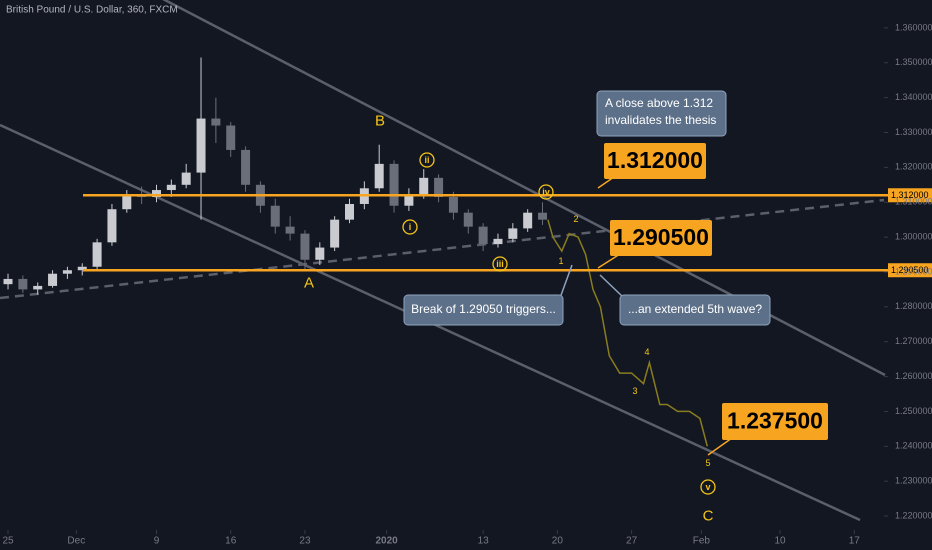 This screenshot has width=932, height=550. Describe the element at coordinates (913, 132) in the screenshot. I see `y-tick-label: 1.330000` at that location.